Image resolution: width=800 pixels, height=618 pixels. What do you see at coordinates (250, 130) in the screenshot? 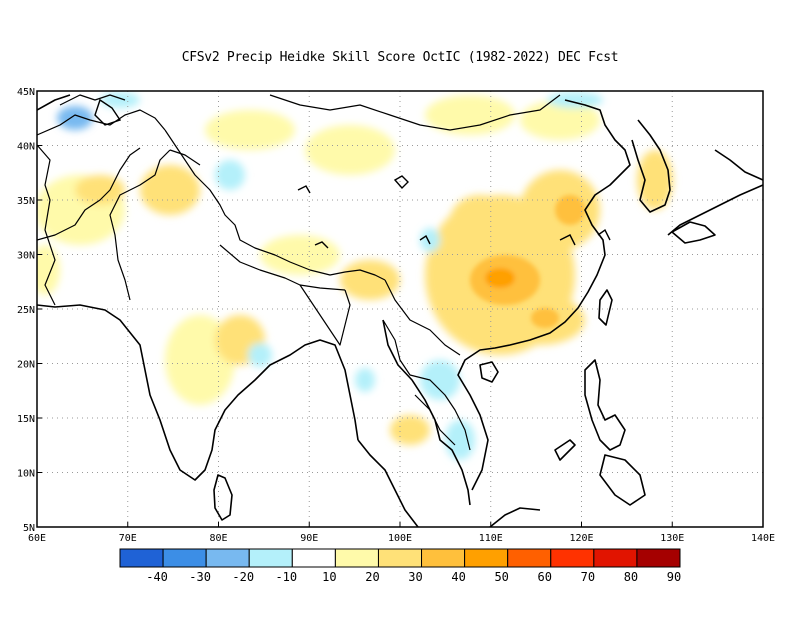
I see `shading-western-china` at bounding box center [250, 130].